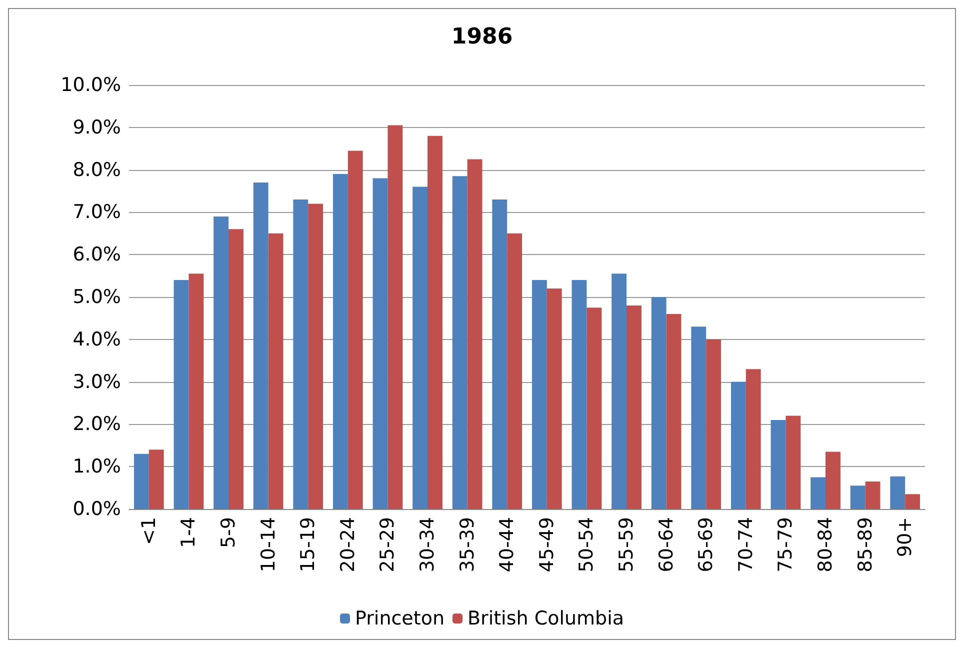 The height and width of the screenshot is (647, 964). What do you see at coordinates (308, 544) in the screenshot?
I see `x-tick-label: 15-19` at bounding box center [308, 544].